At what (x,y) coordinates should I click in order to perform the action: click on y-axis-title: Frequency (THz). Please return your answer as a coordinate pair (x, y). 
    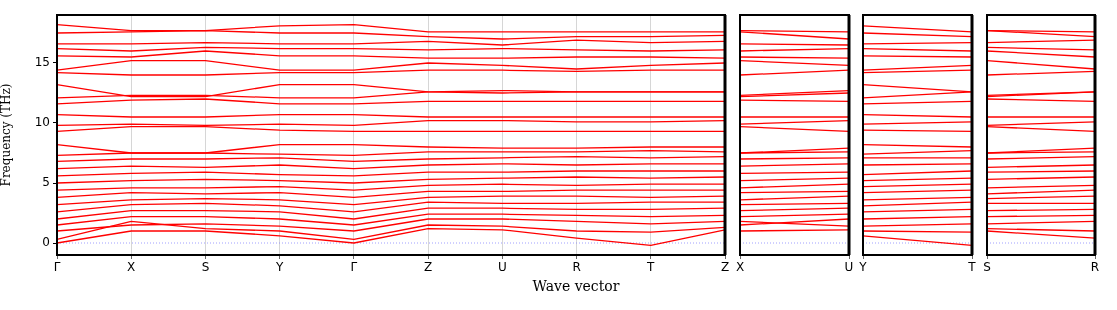
    Looking at the image, I should click on (7, 135).